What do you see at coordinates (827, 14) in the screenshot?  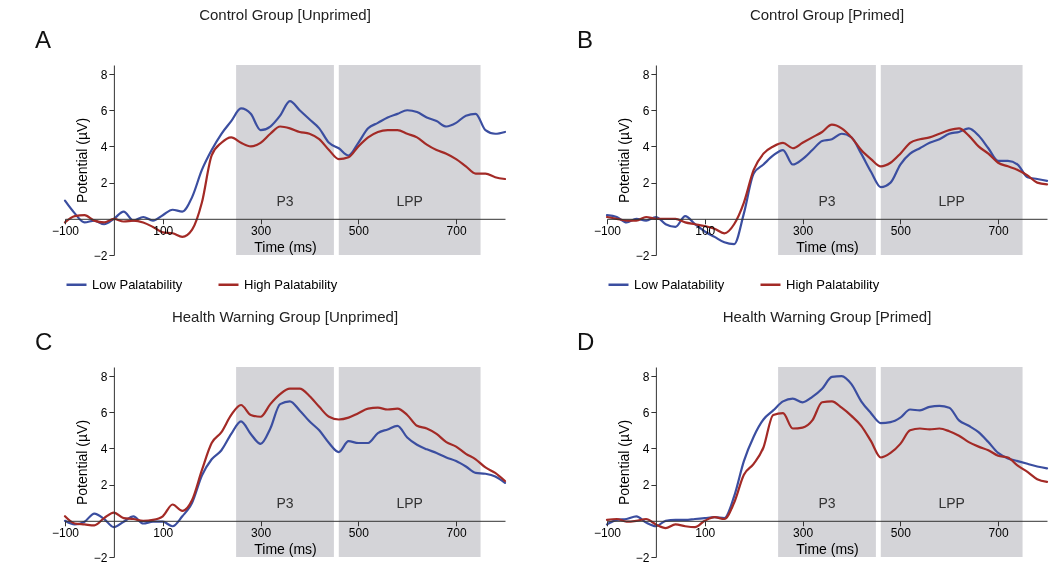 I see `chart-title: Control Group [Primed]` at bounding box center [827, 14].